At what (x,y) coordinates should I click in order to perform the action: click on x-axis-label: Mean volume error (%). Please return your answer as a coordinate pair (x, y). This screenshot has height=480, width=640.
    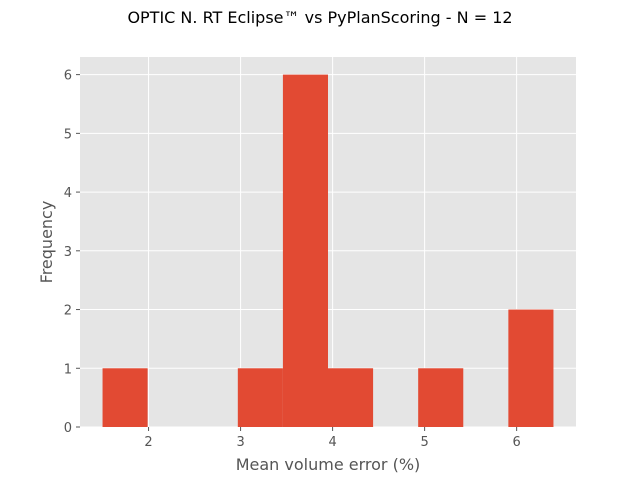
    Looking at the image, I should click on (328, 464).